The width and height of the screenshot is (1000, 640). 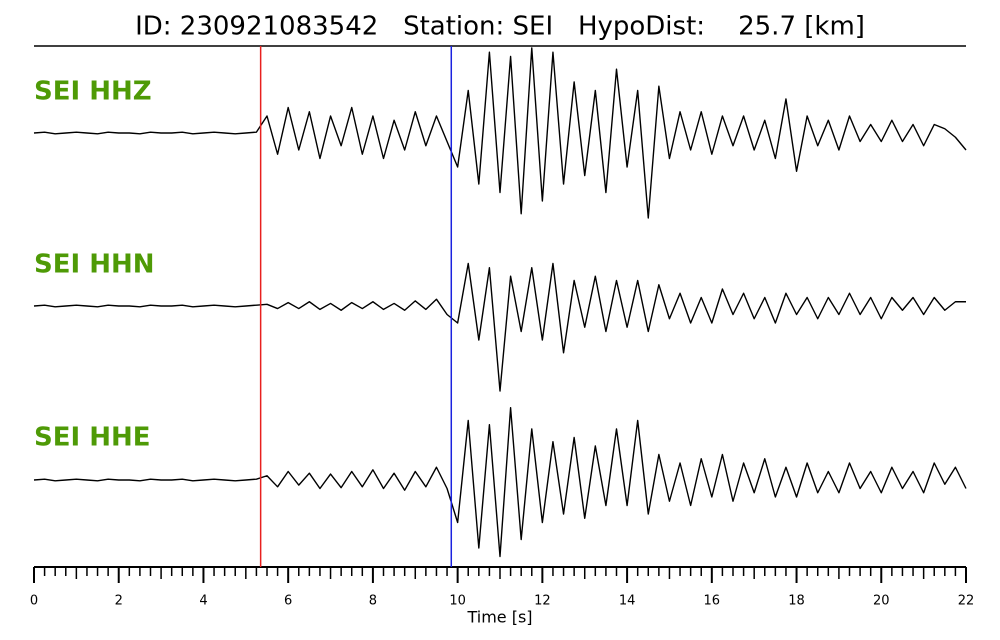 I want to click on x-tick-label: 16, so click(x=712, y=601).